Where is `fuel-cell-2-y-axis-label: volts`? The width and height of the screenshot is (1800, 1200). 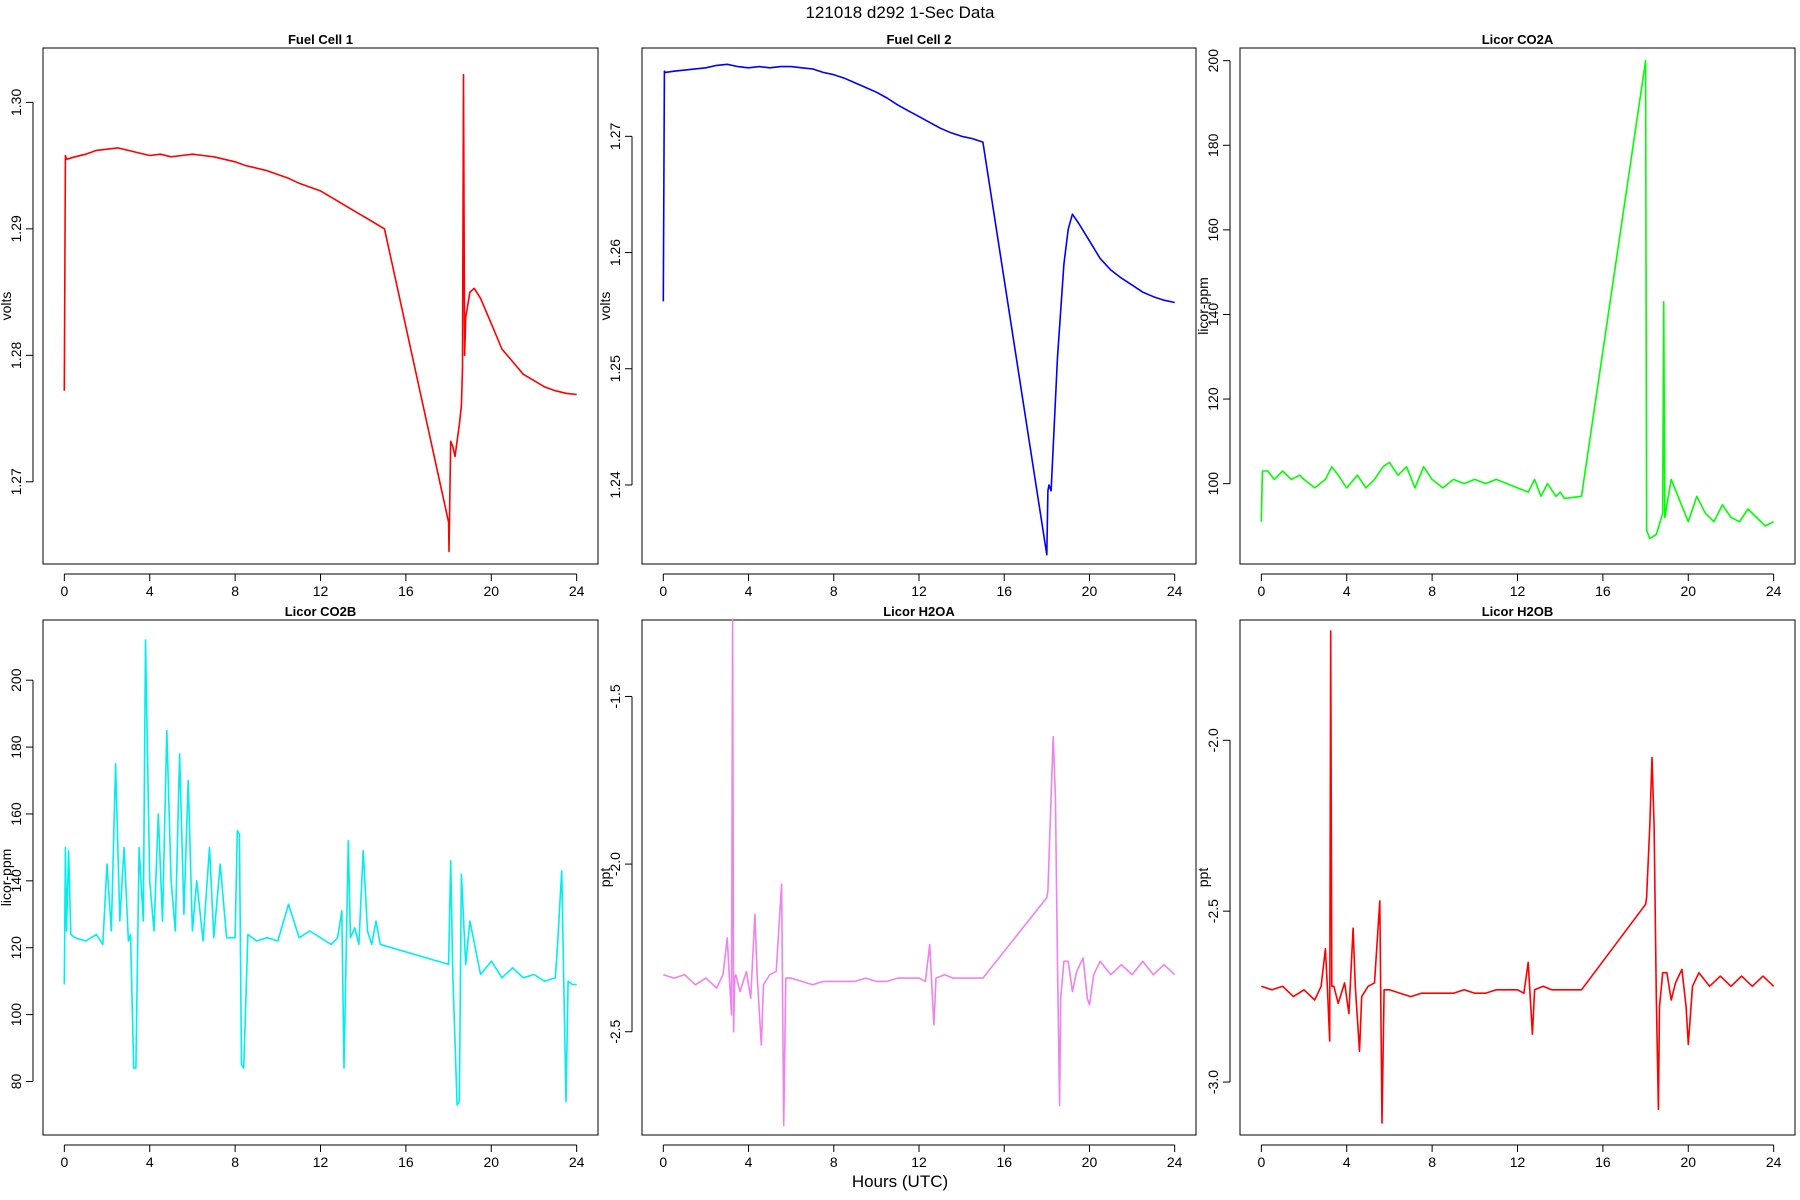 fuel-cell-2-y-axis-label: volts is located at coordinates (605, 306).